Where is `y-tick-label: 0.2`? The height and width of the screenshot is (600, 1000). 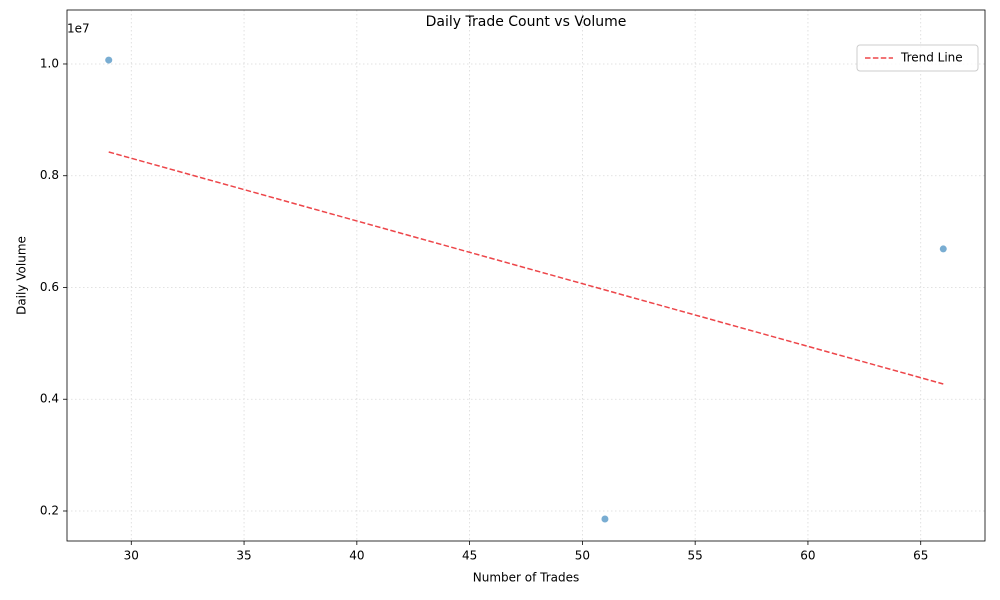
y-tick-label: 0.2 is located at coordinates (49, 510).